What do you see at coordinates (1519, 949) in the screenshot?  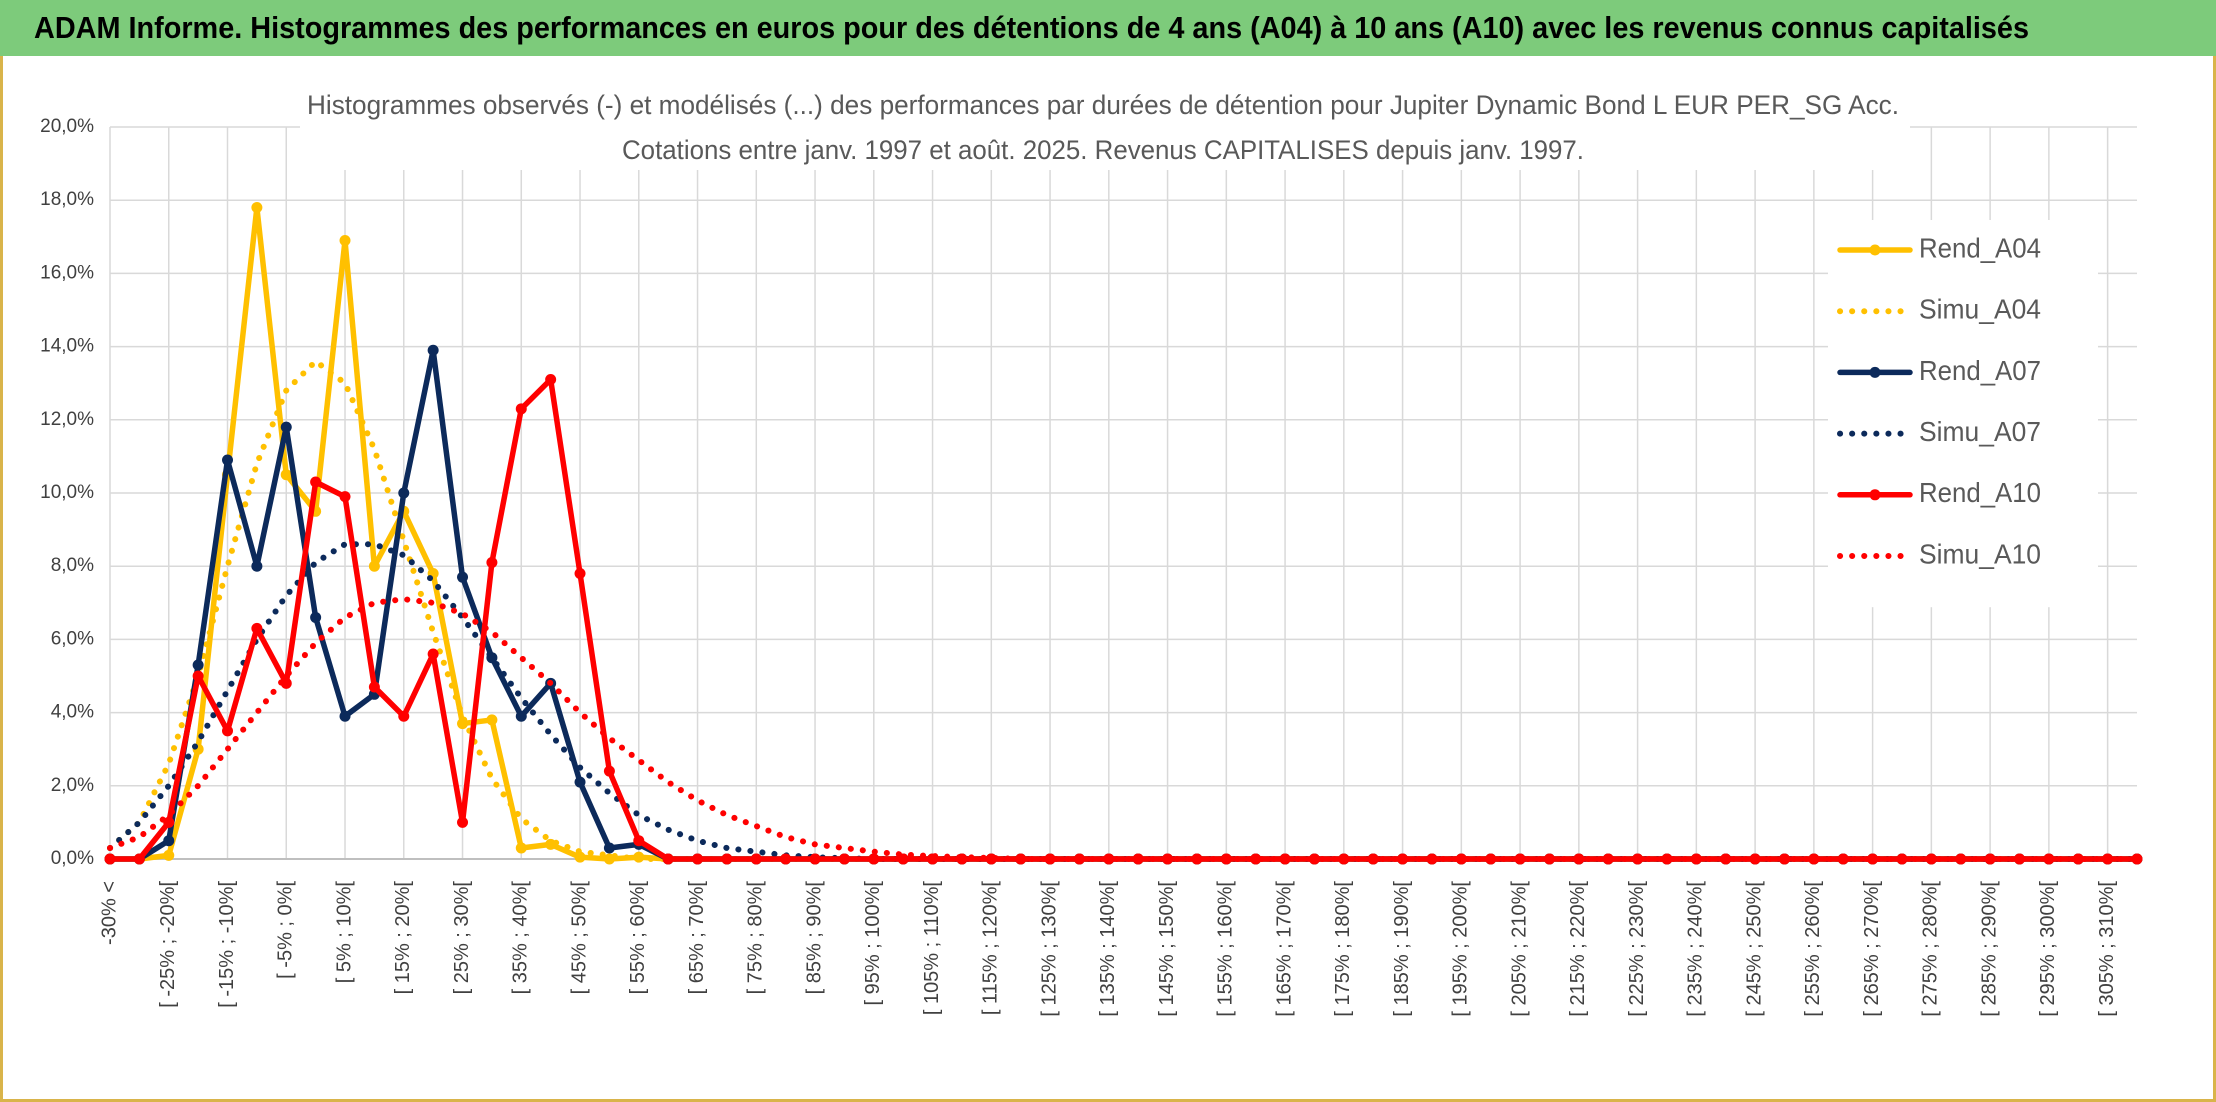 I see `x-tick-label: [ 205% ; 210%[` at bounding box center [1519, 949].